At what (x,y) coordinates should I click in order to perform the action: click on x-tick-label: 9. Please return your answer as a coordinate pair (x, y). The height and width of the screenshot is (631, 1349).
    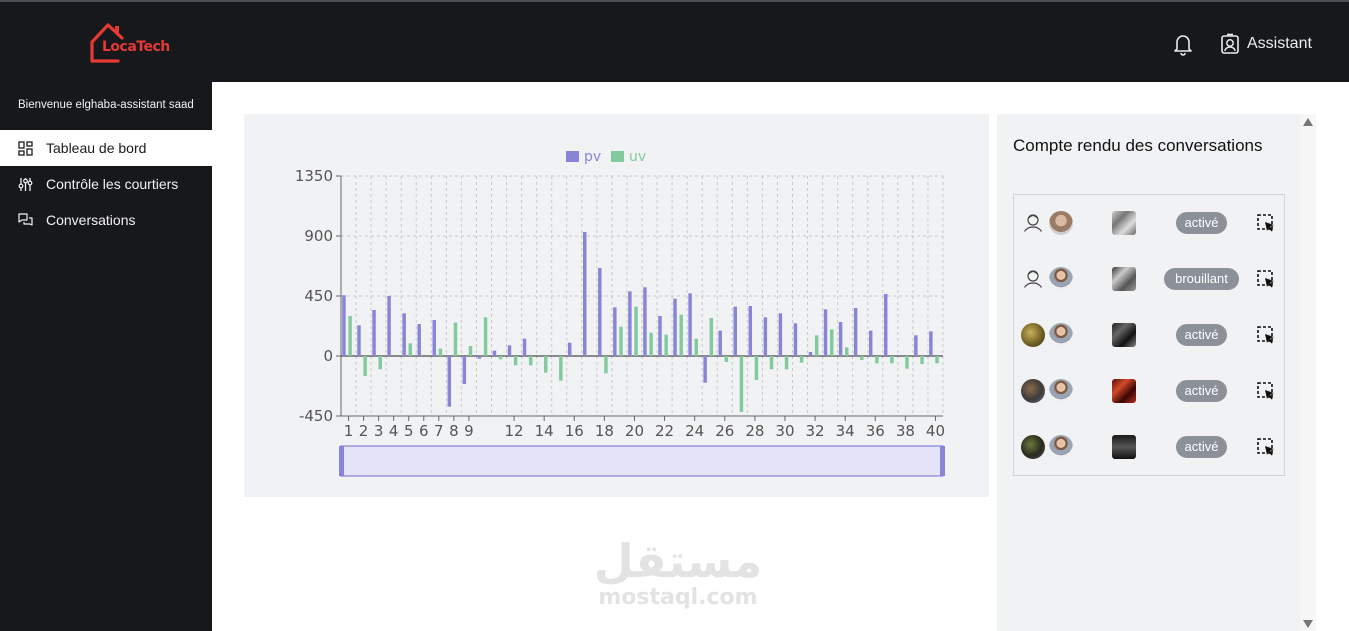
    Looking at the image, I should click on (469, 431).